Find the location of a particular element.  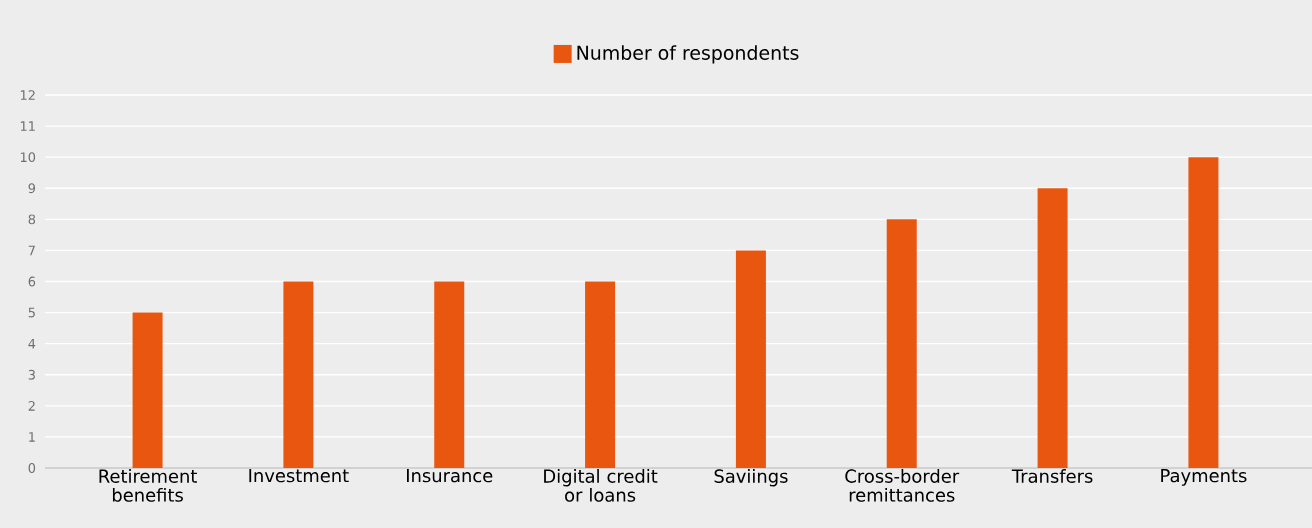

y-tick-label: 1 is located at coordinates (32, 437).